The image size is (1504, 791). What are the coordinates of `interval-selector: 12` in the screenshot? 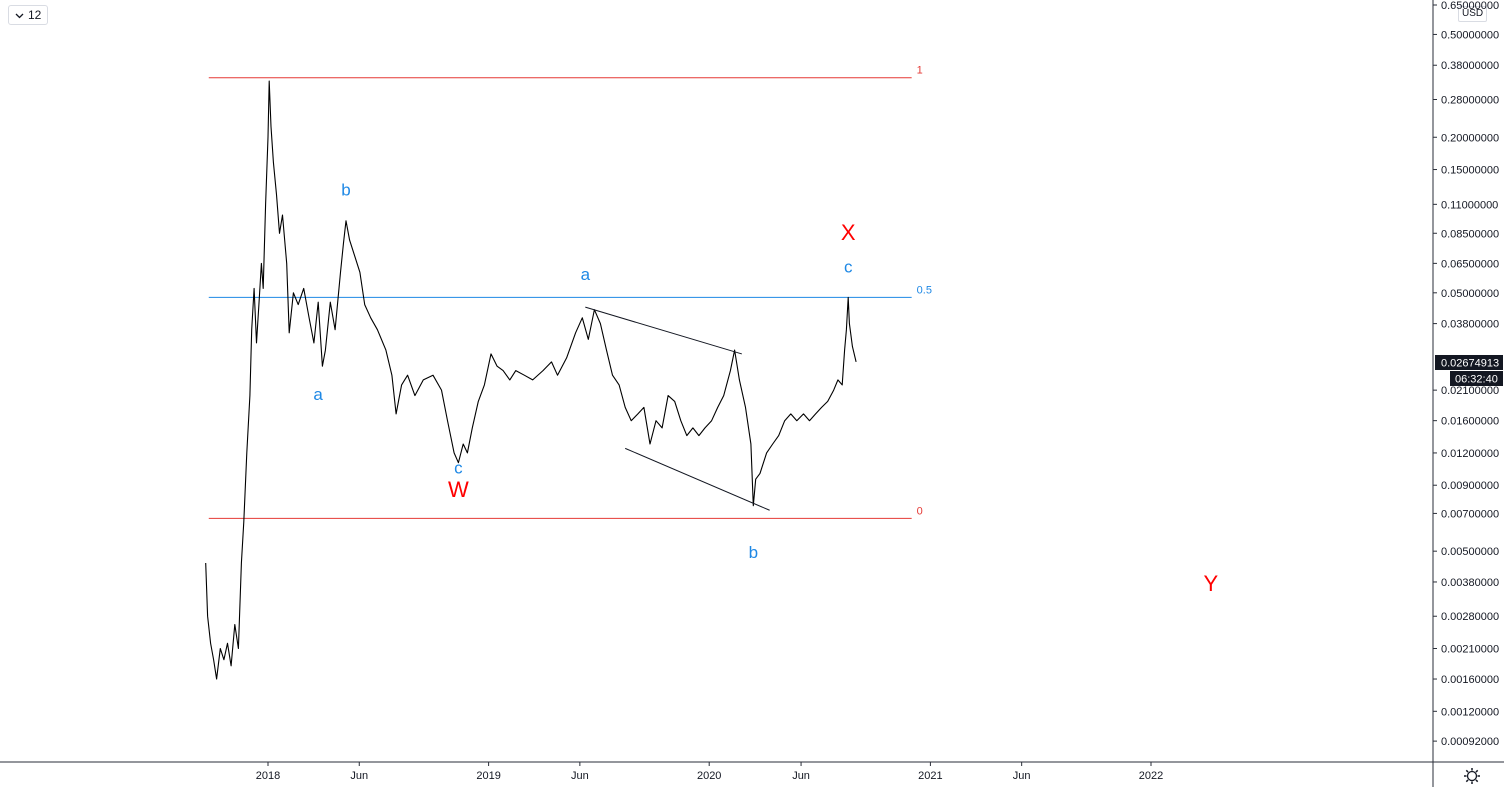 It's located at (28, 15).